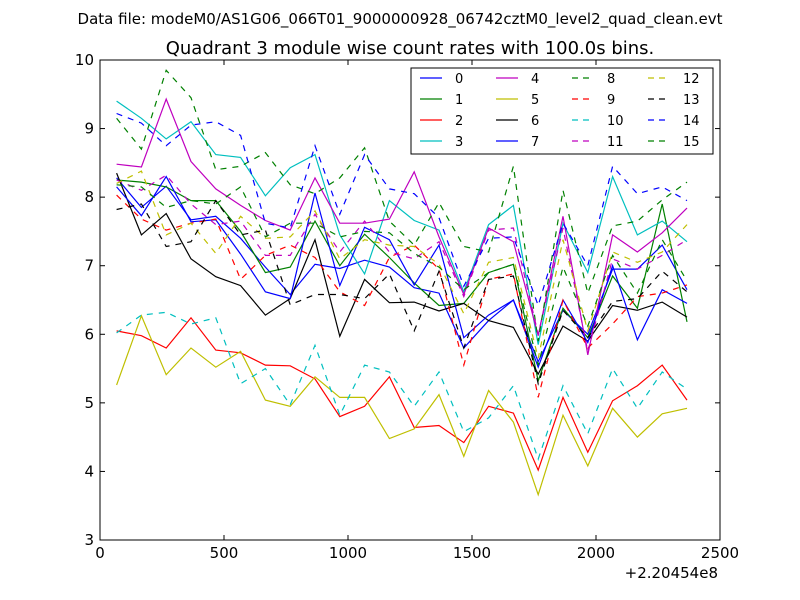 This screenshot has height=600, width=800. What do you see at coordinates (89, 334) in the screenshot?
I see `y-tick-label: 6` at bounding box center [89, 334].